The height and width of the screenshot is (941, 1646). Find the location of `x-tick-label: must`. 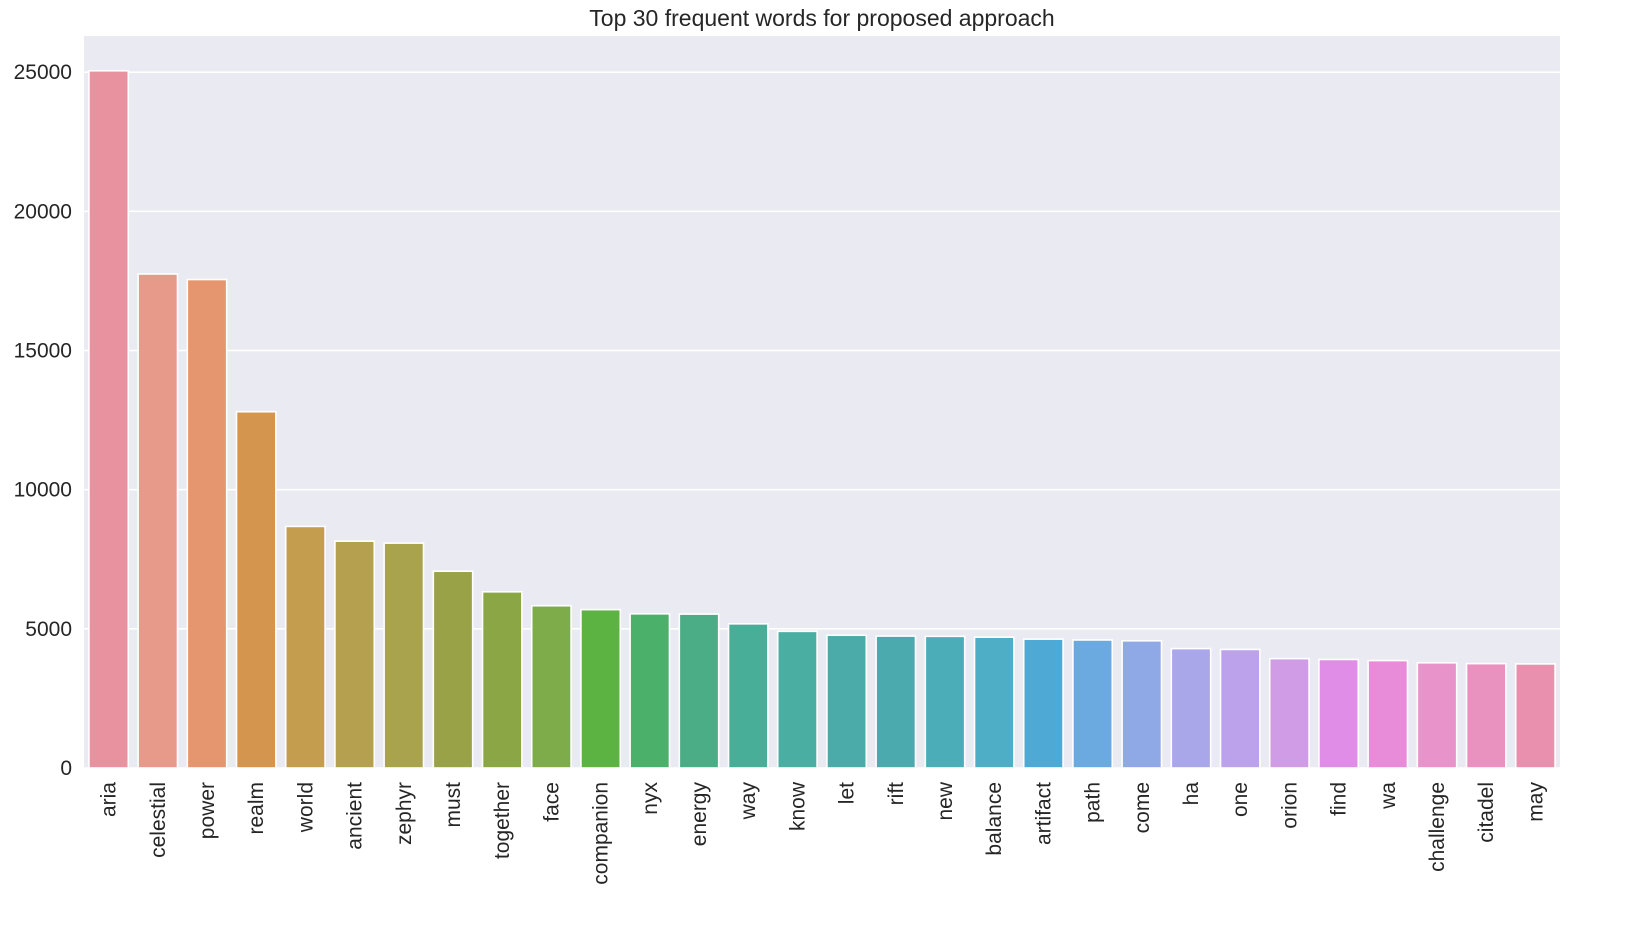

x-tick-label: must is located at coordinates (453, 805).